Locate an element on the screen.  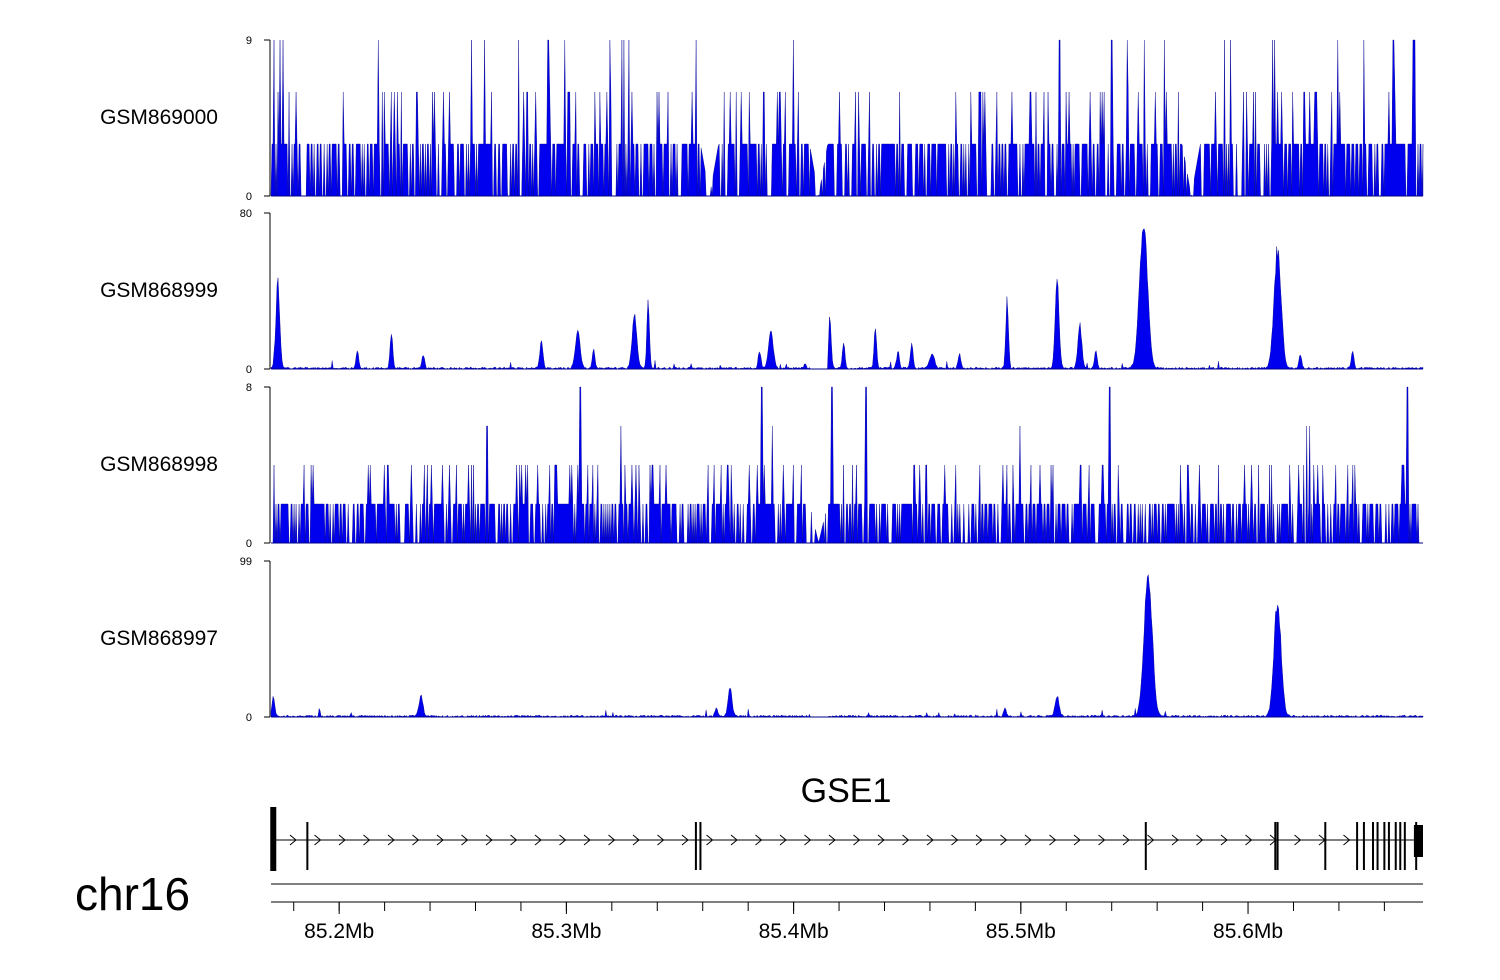
chromosome-label: chr16 is located at coordinates (132, 894).